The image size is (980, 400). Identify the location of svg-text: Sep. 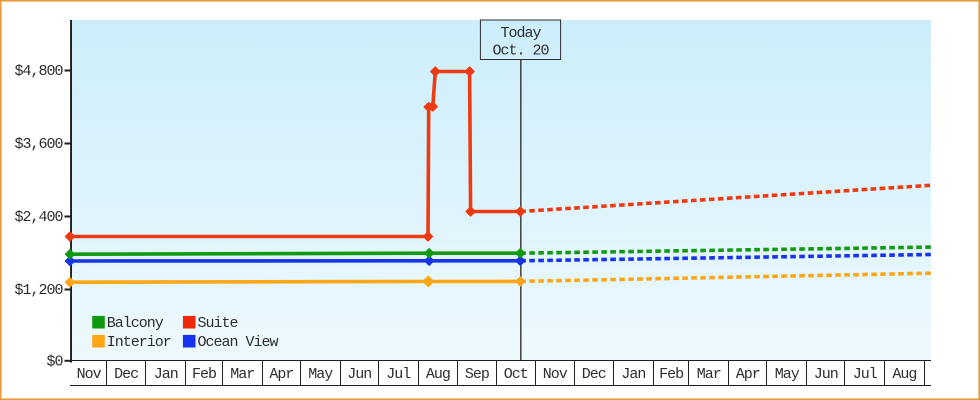
(477, 374).